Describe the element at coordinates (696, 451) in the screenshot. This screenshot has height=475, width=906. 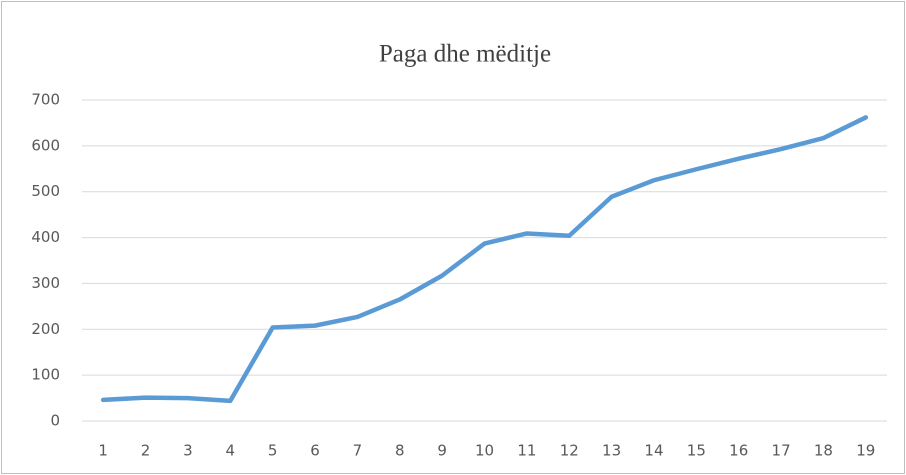
I see `x-tick-label: 15` at that location.